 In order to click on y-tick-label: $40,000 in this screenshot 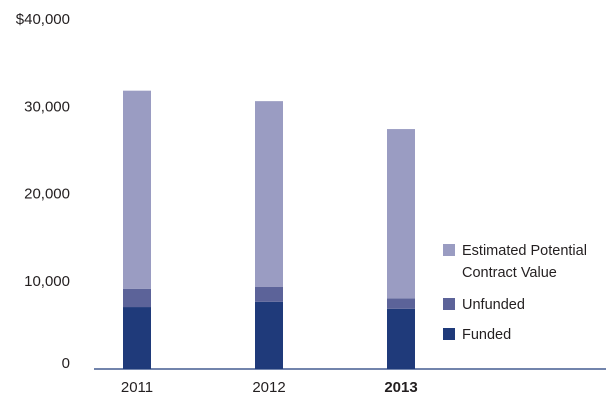, I will do `click(43, 19)`.